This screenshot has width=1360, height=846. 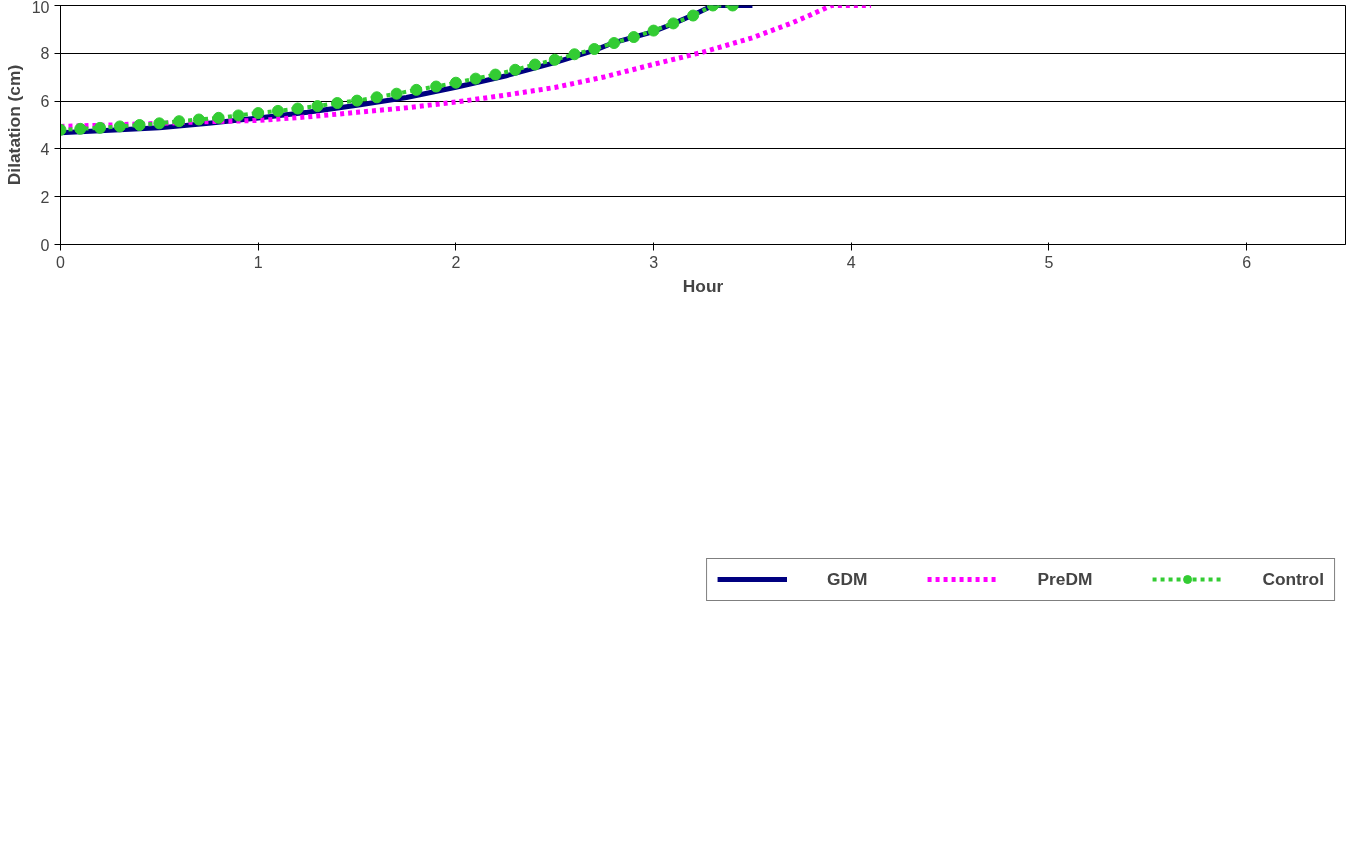 What do you see at coordinates (847, 579) in the screenshot?
I see `legend-label: GDM` at bounding box center [847, 579].